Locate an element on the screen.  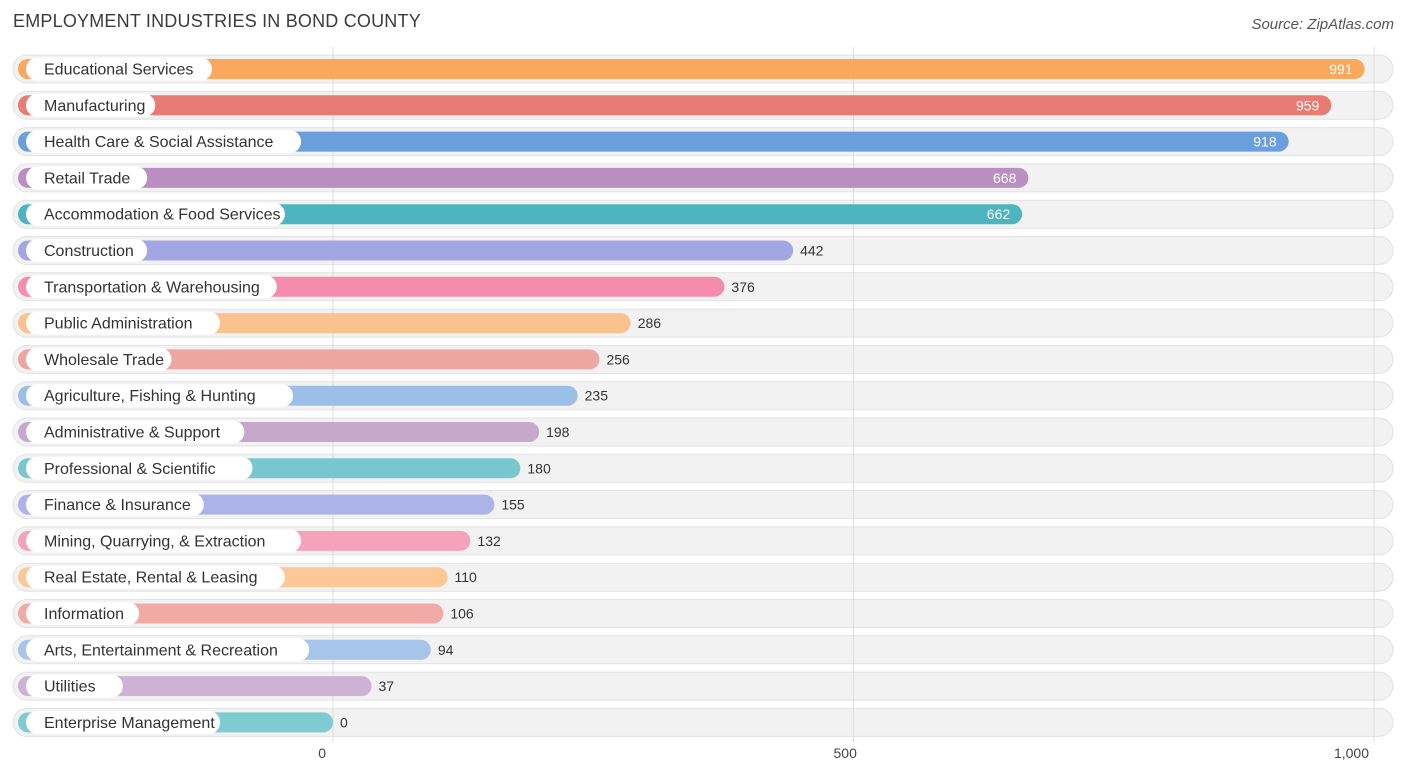
category-label: Accommodation & Food Services is located at coordinates (162, 215).